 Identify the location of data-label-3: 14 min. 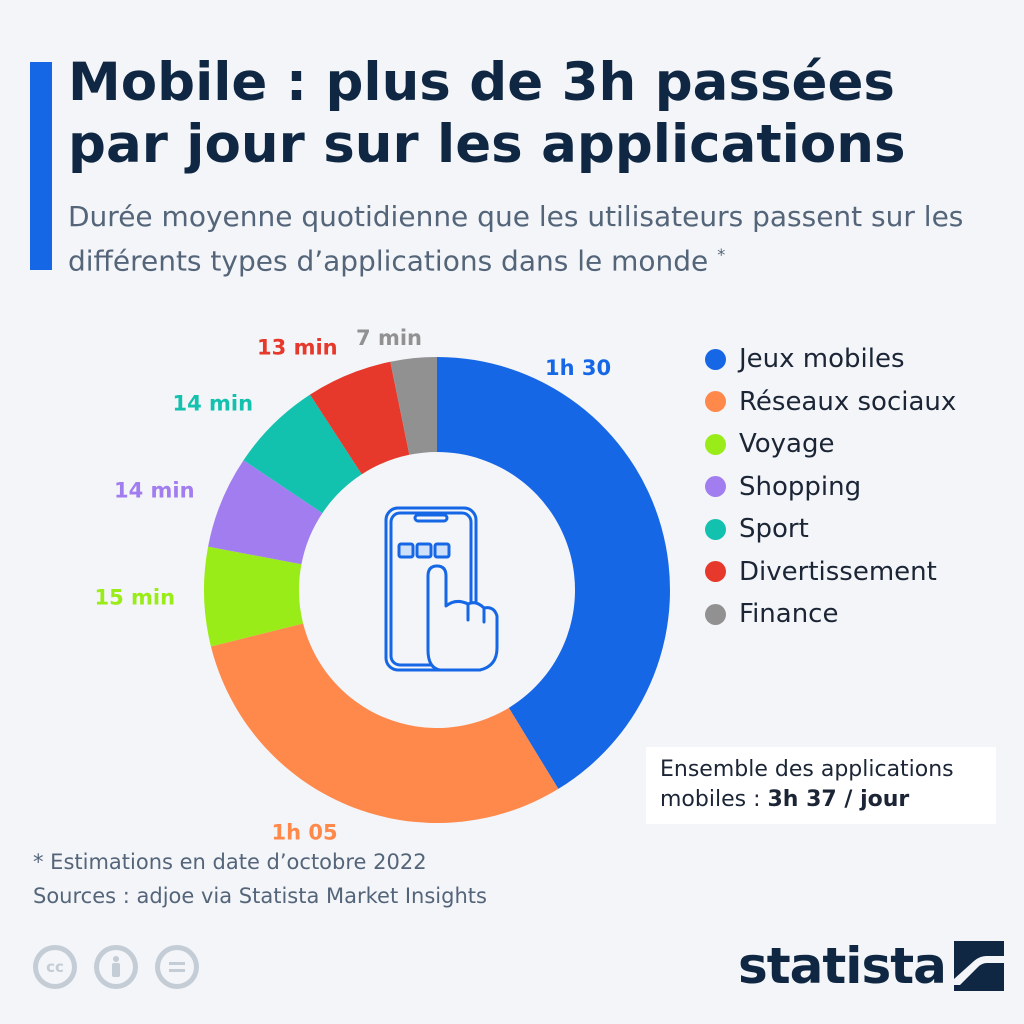
(154, 491).